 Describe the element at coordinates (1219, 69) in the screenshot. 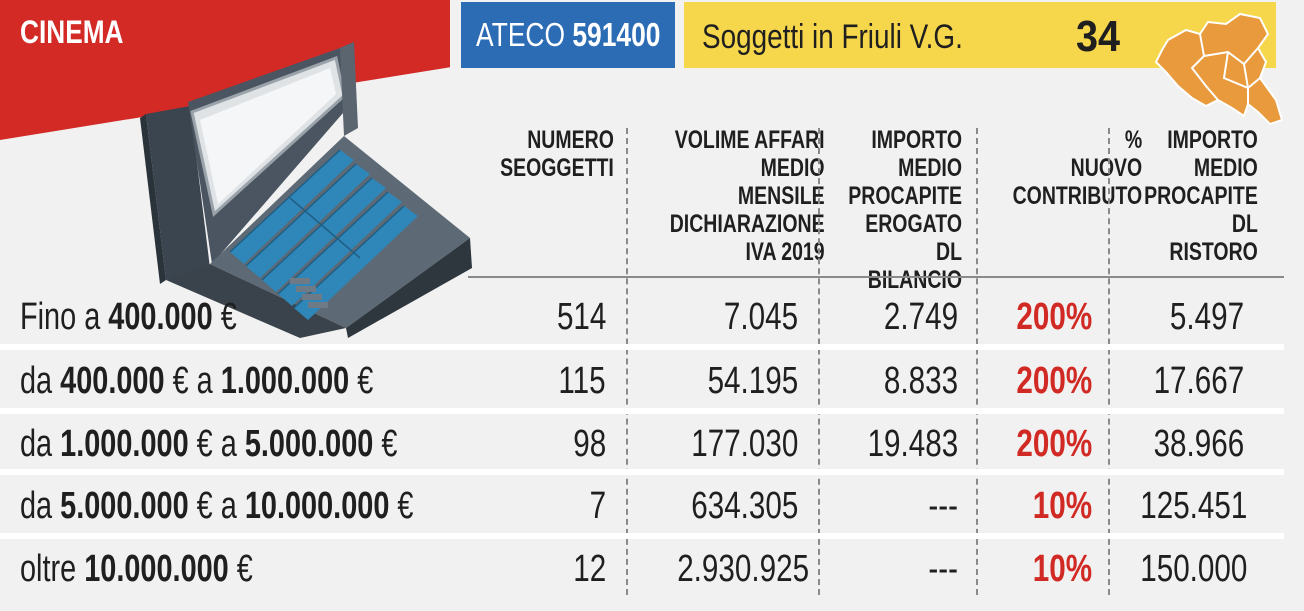

I see `friuli-map-icon` at that location.